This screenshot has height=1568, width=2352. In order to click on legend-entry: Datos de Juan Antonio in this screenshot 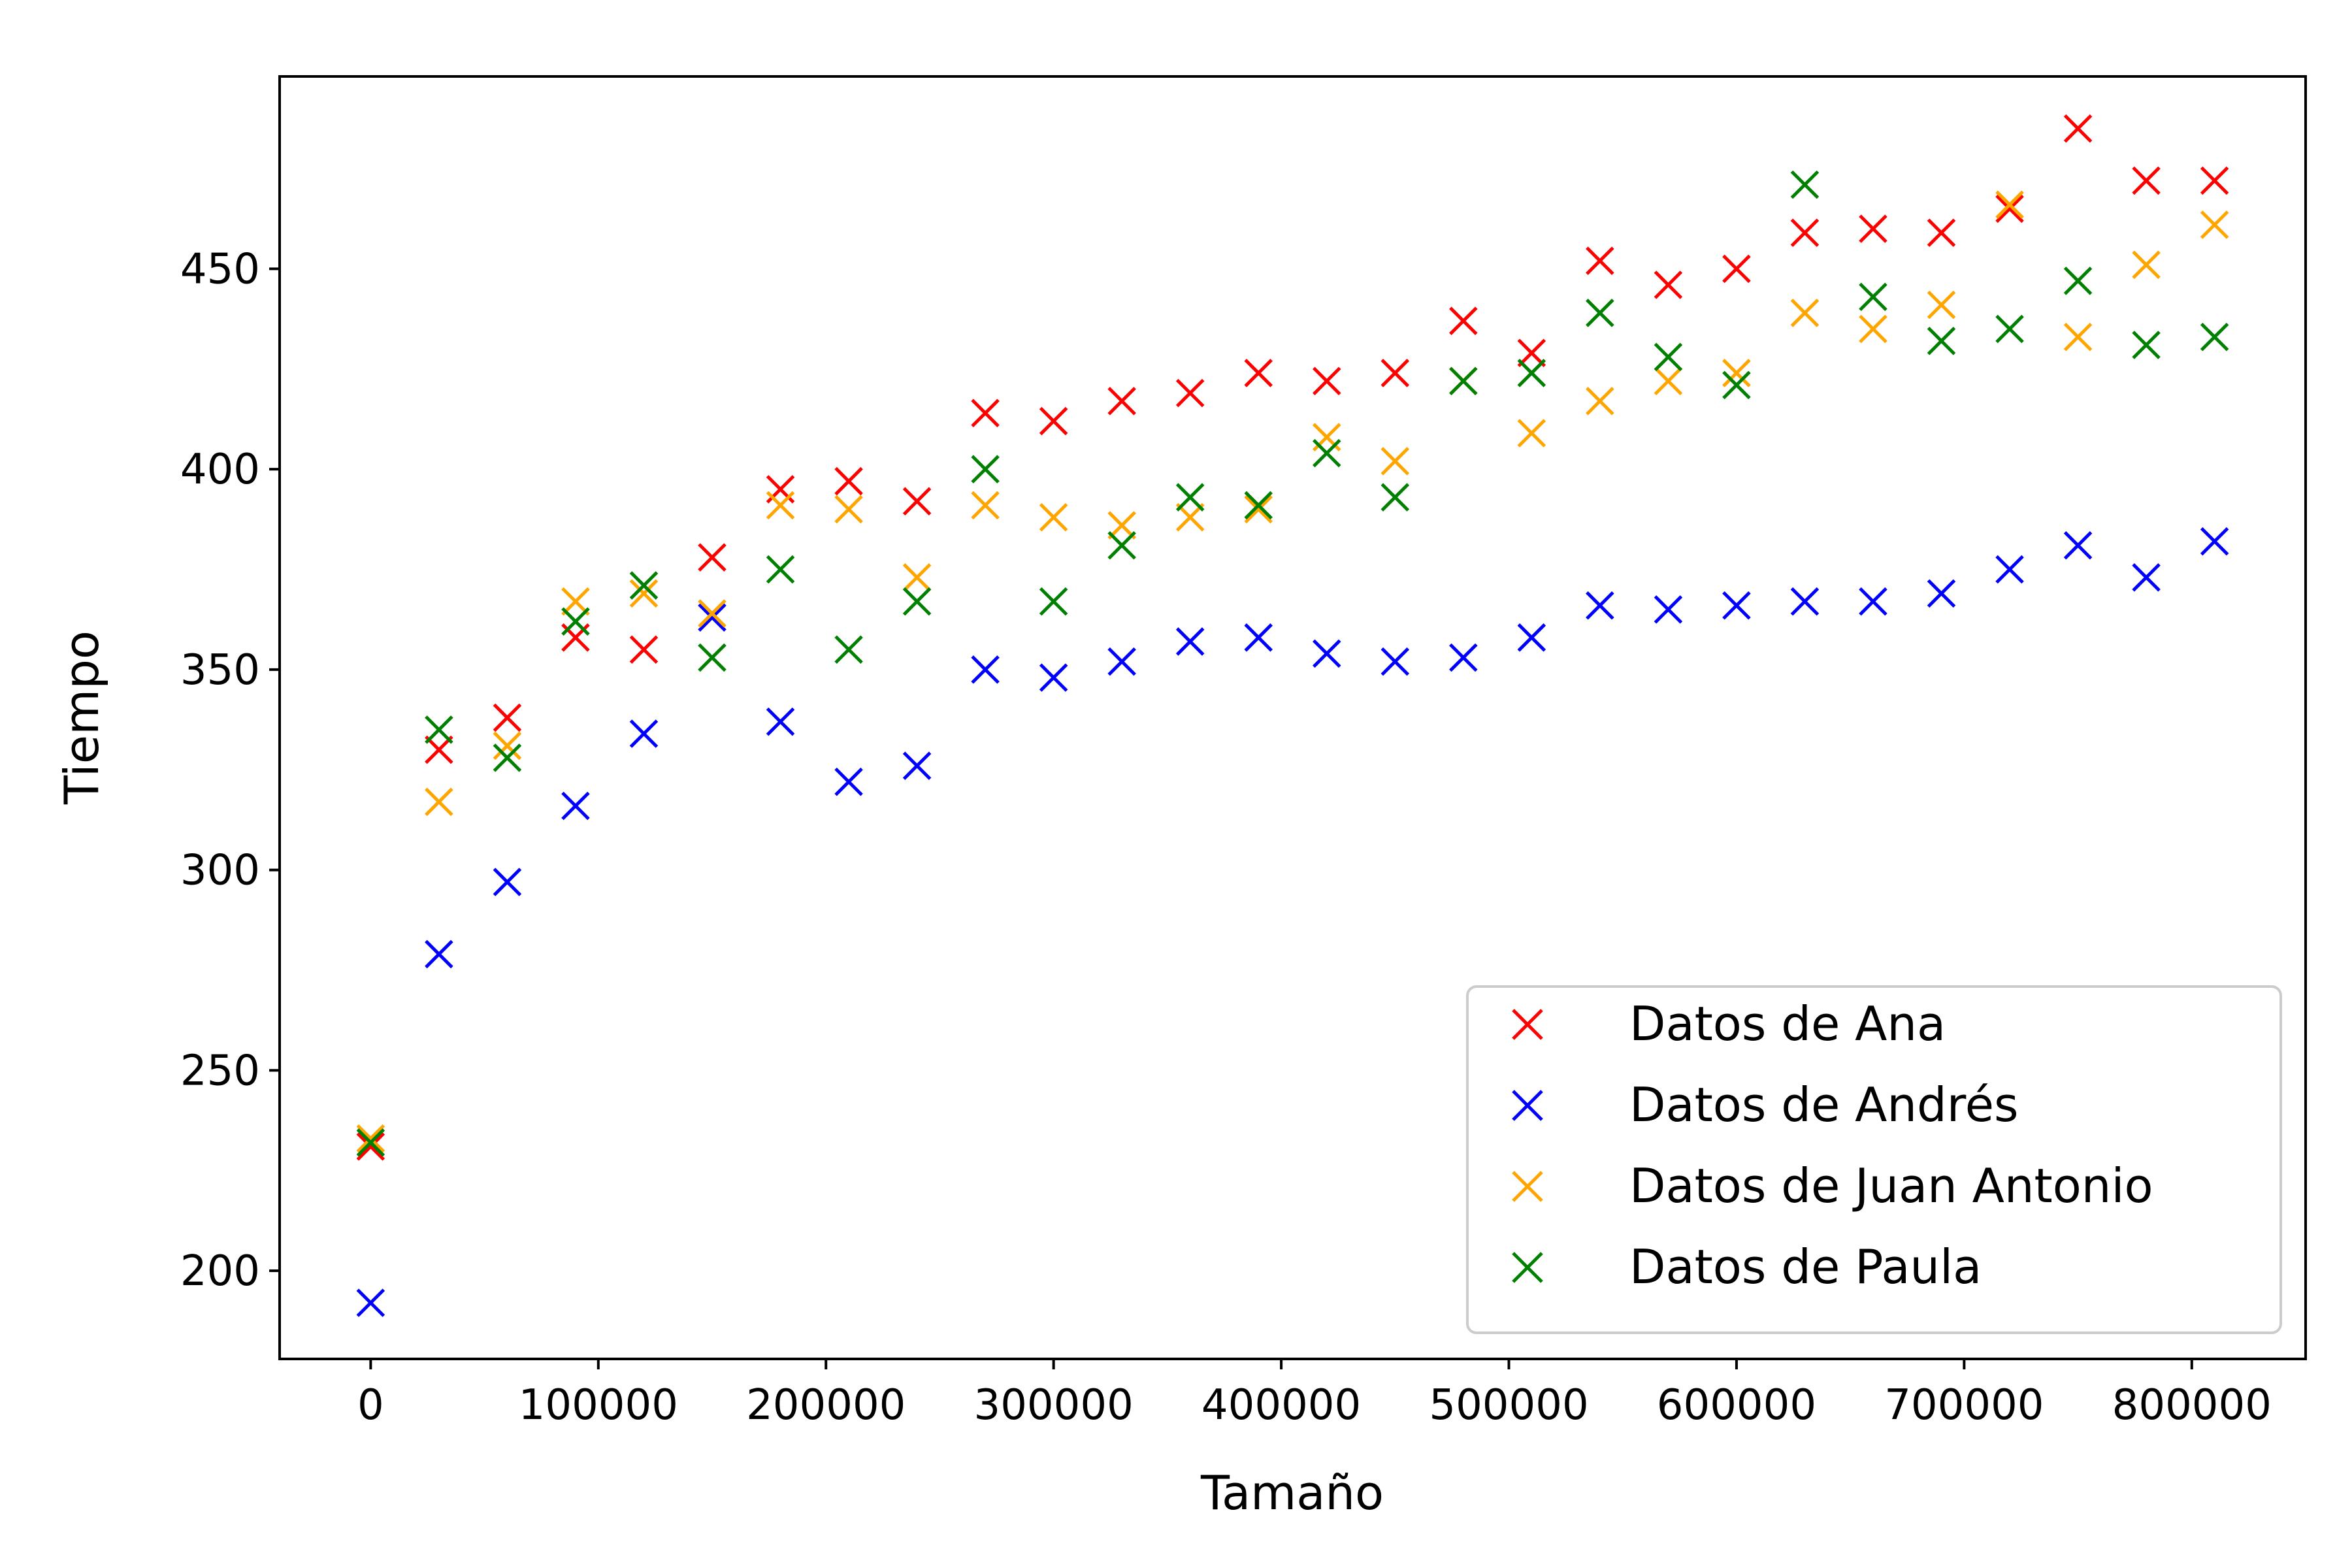, I will do `click(1832, 1185)`.